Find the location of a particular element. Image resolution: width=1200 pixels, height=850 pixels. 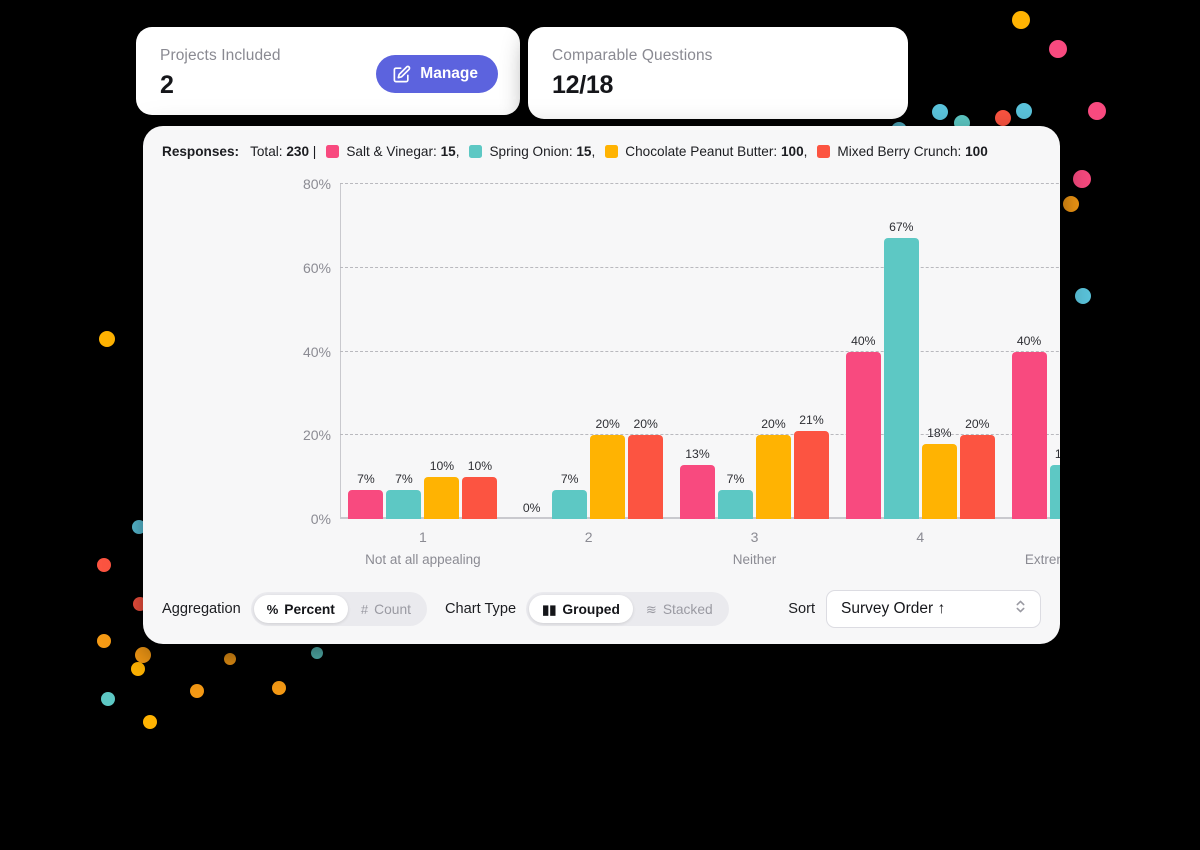

legend-total-value: 230 is located at coordinates (298, 151).